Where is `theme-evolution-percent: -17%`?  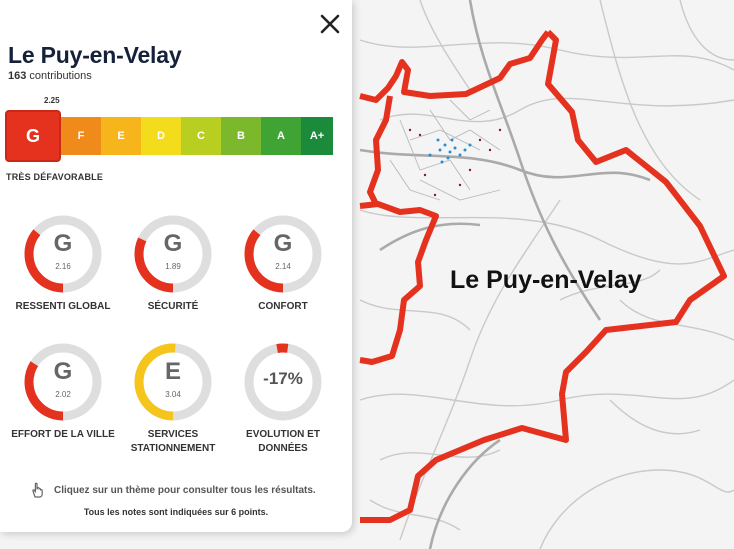 theme-evolution-percent: -17% is located at coordinates (283, 378).